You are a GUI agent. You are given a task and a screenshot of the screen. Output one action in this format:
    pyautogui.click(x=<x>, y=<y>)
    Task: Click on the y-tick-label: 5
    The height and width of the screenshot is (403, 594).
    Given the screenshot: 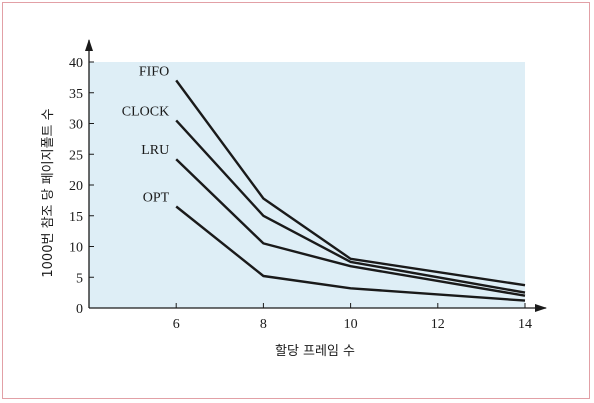 What is the action you would take?
    pyautogui.click(x=79, y=278)
    